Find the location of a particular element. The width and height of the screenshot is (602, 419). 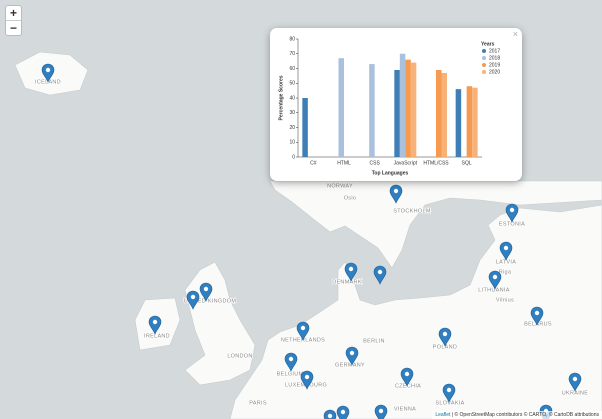

place-label: POLAND is located at coordinates (445, 347).